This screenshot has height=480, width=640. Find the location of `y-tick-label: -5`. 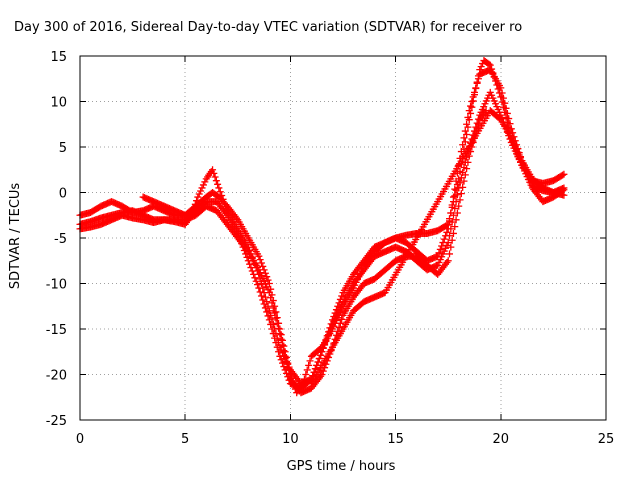

y-tick-label: -5 is located at coordinates (60, 239).